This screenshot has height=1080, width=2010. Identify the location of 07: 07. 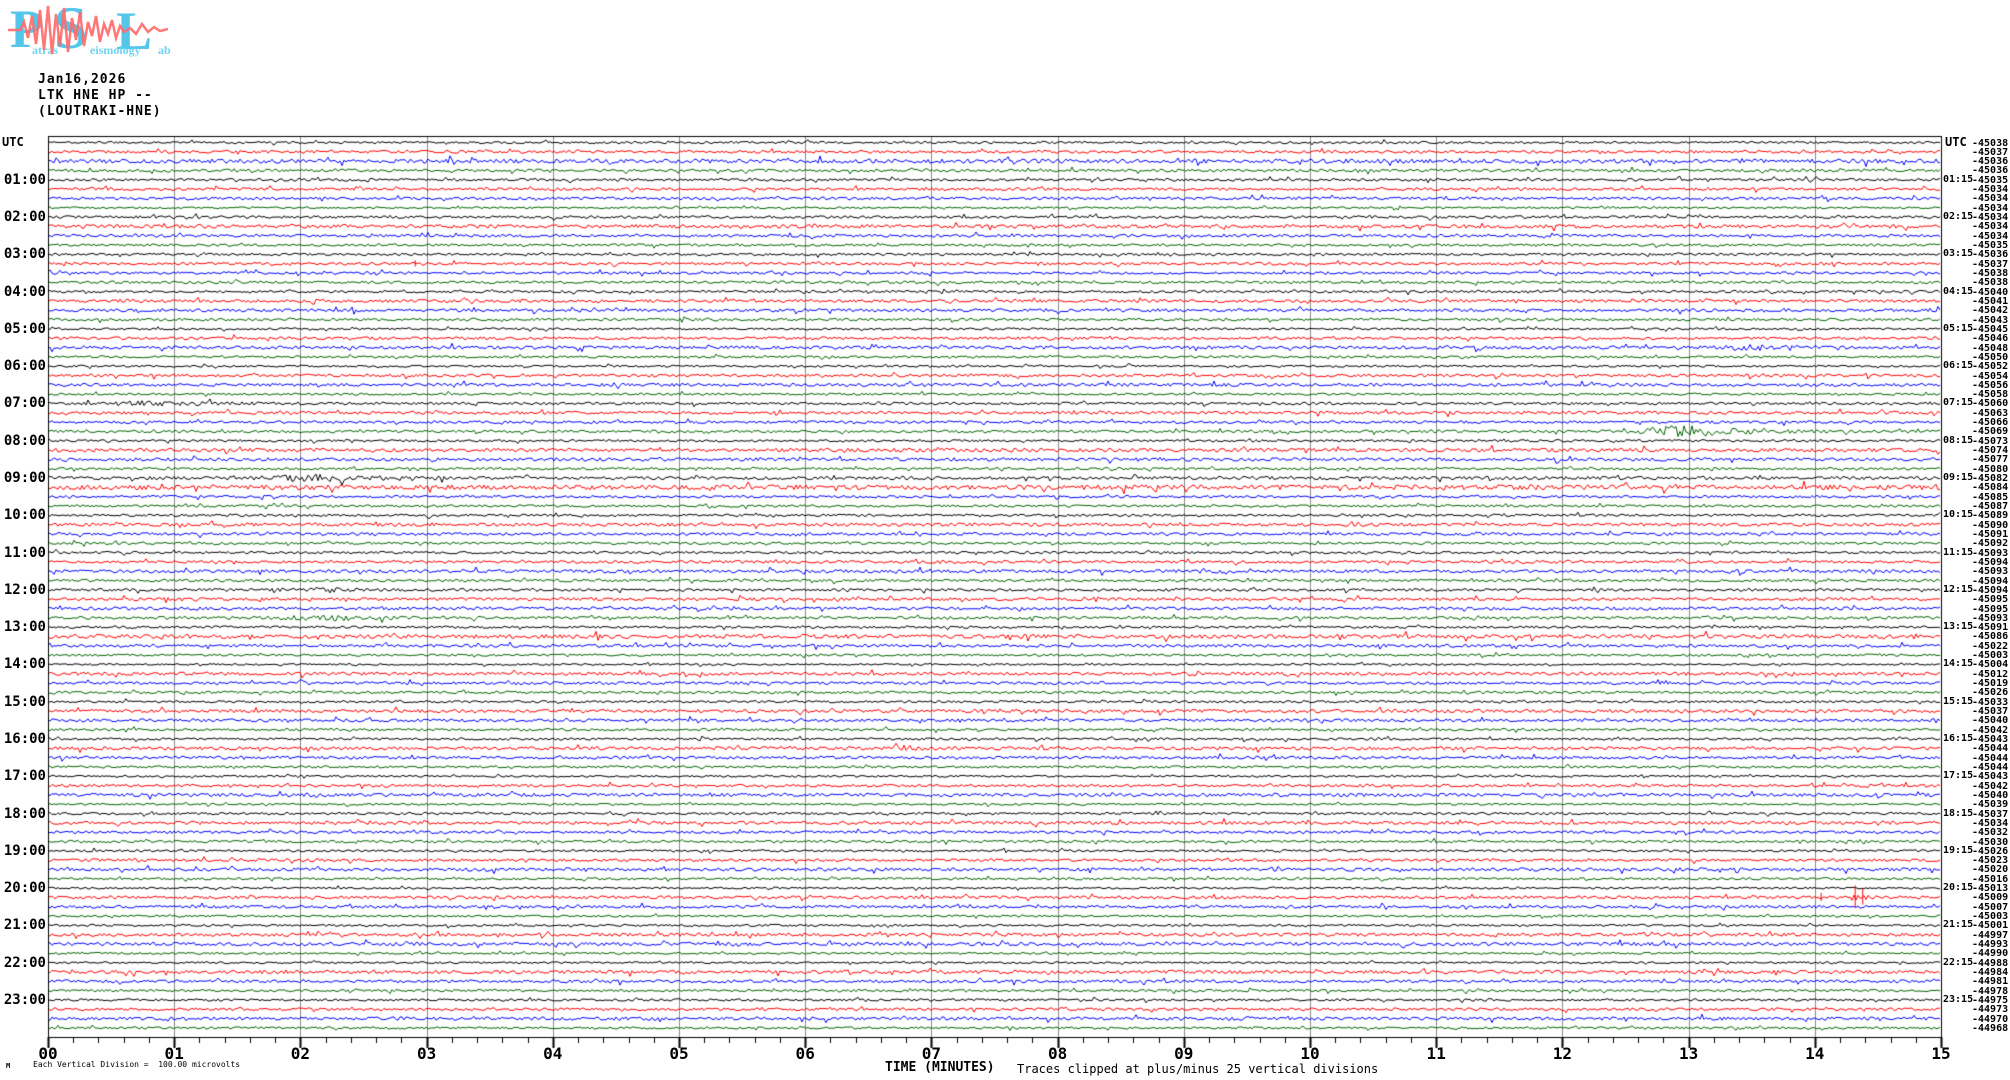
(931, 1053).